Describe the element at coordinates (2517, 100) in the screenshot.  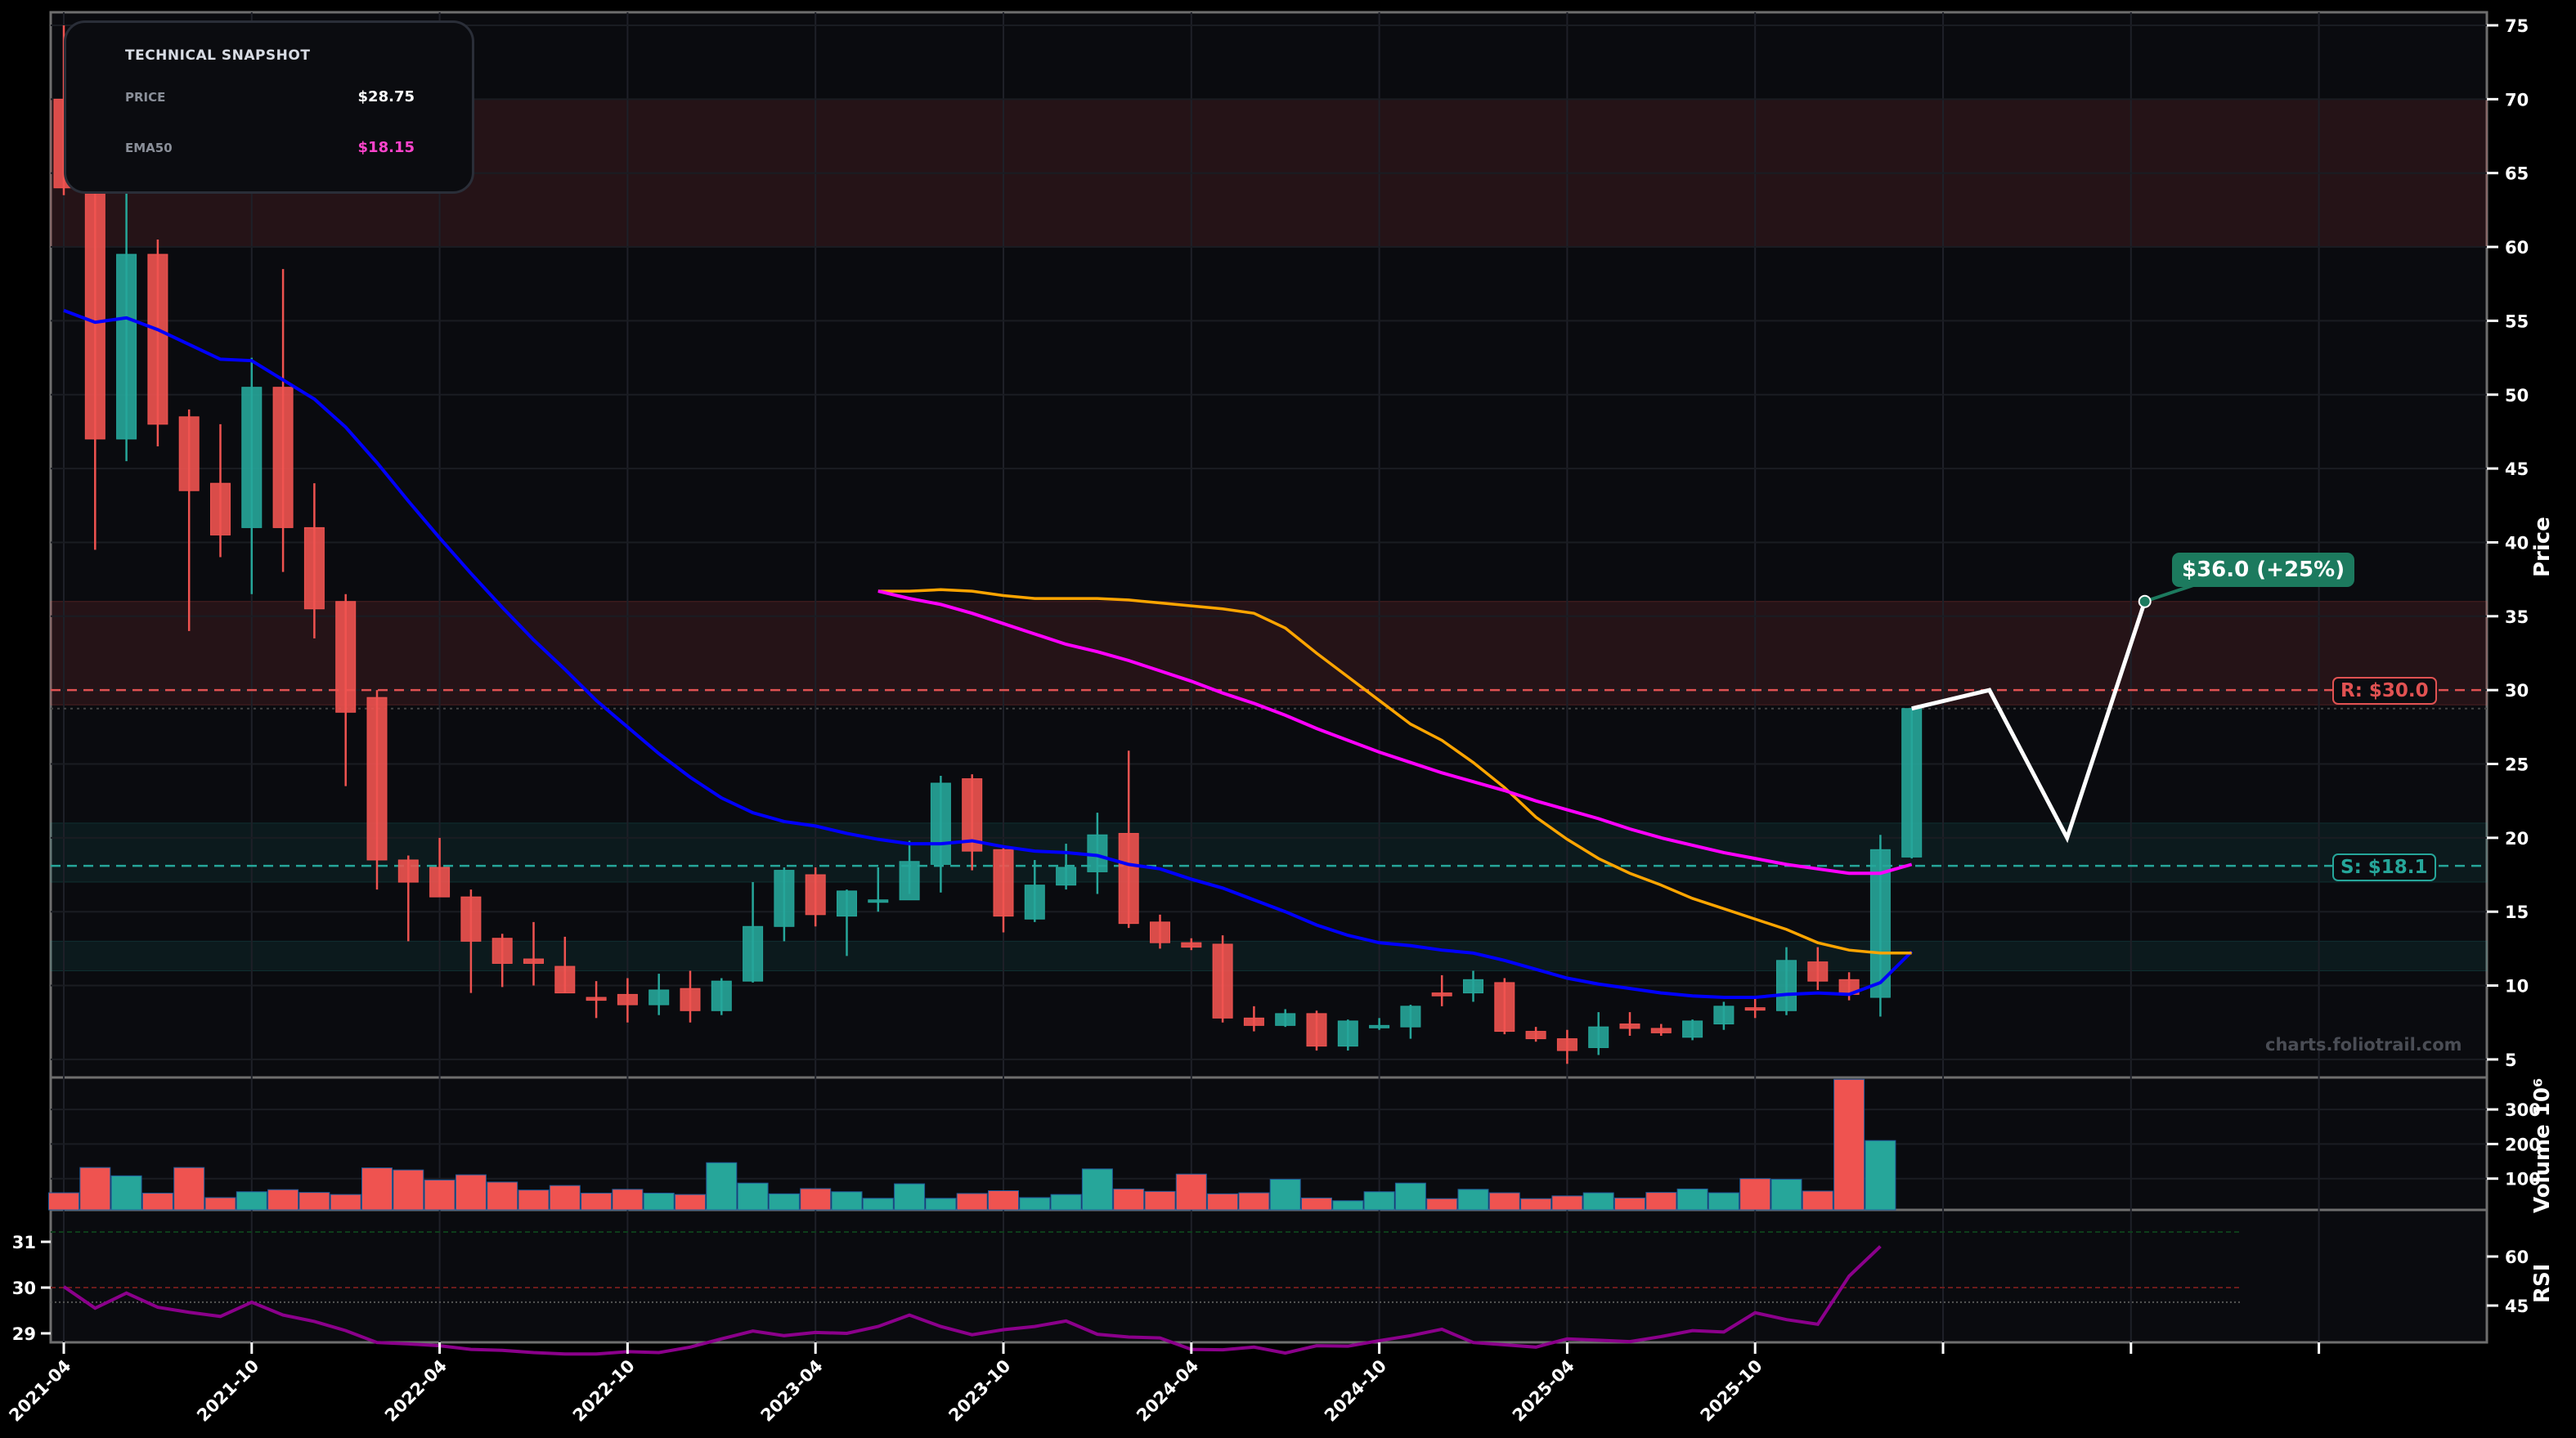
I see `svg-text: 70` at that location.